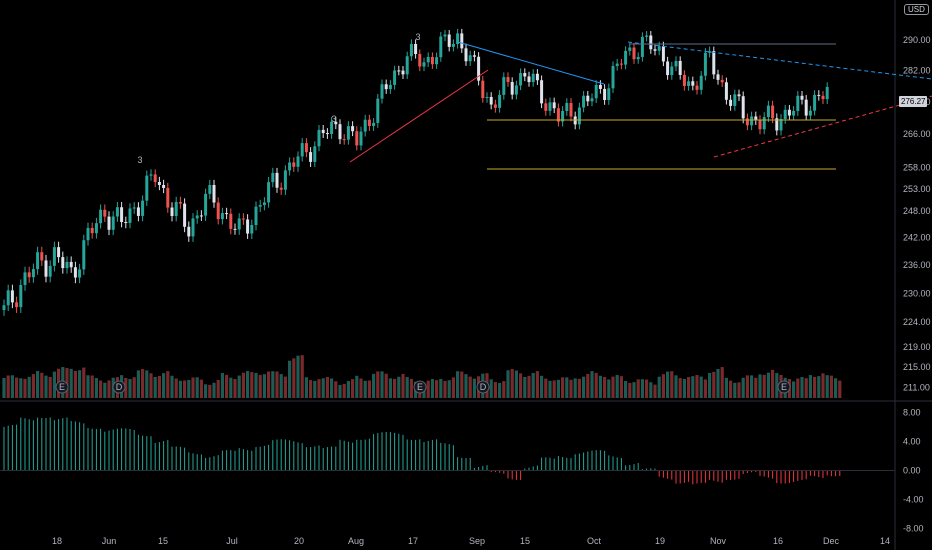 The height and width of the screenshot is (550, 932). I want to click on date-tick-label: 16, so click(778, 541).